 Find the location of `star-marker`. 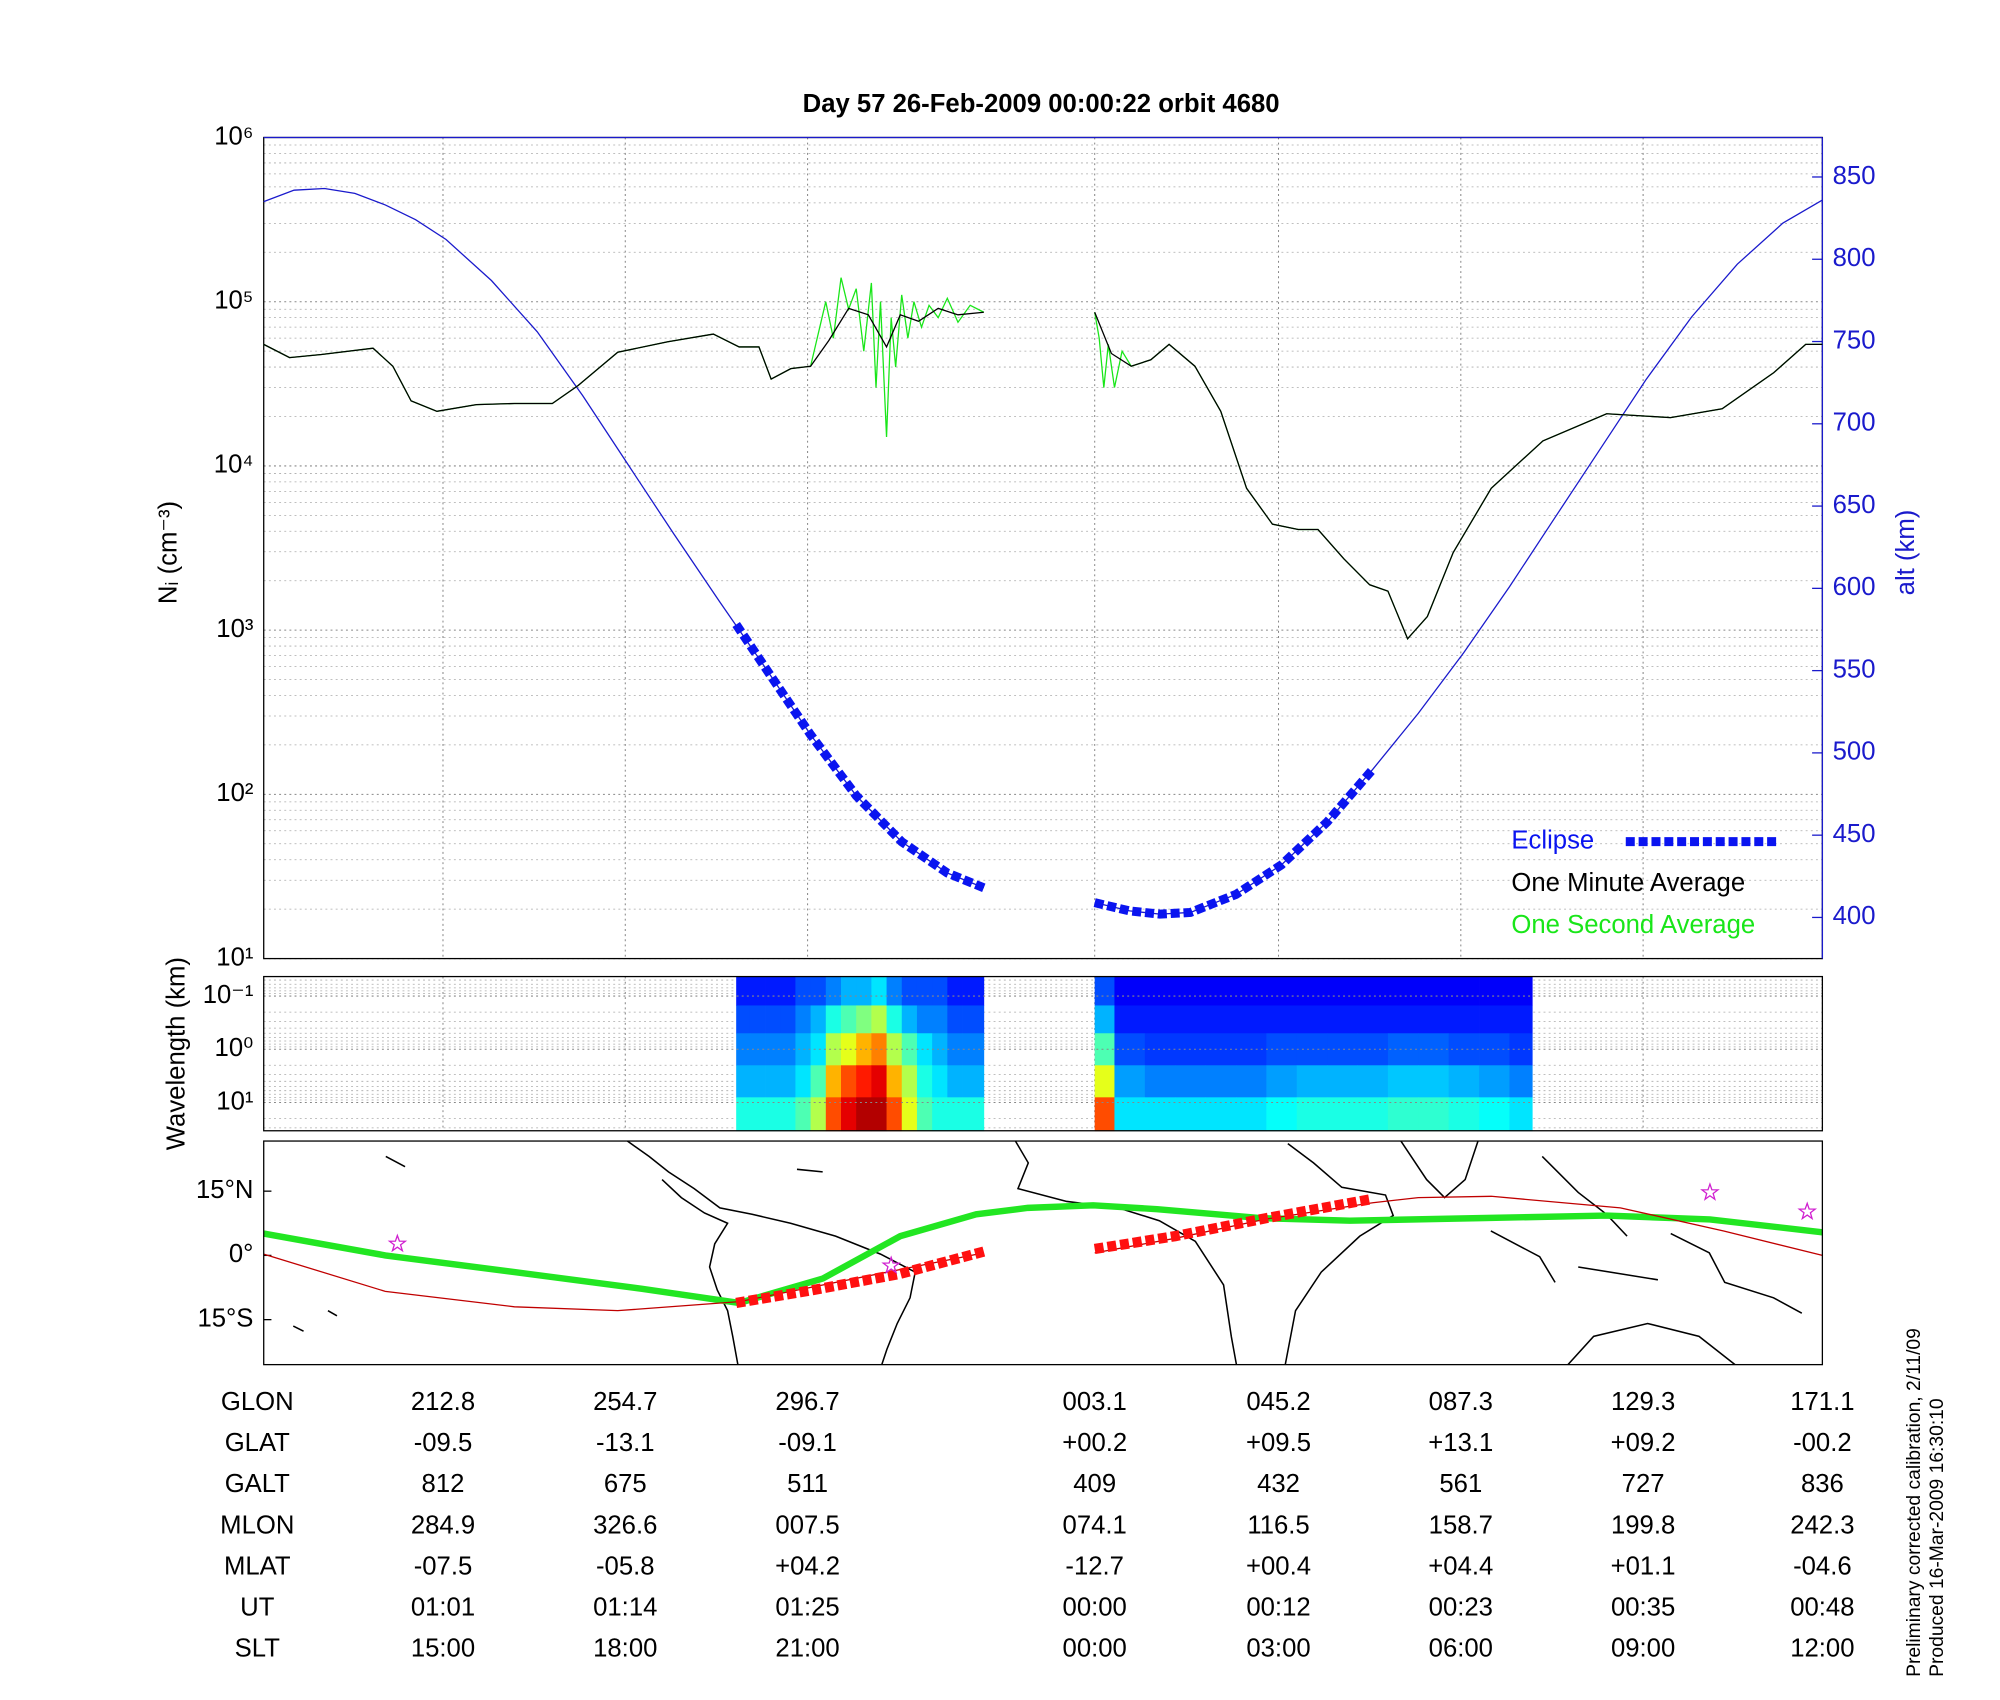

star-marker is located at coordinates (1710, 1191).